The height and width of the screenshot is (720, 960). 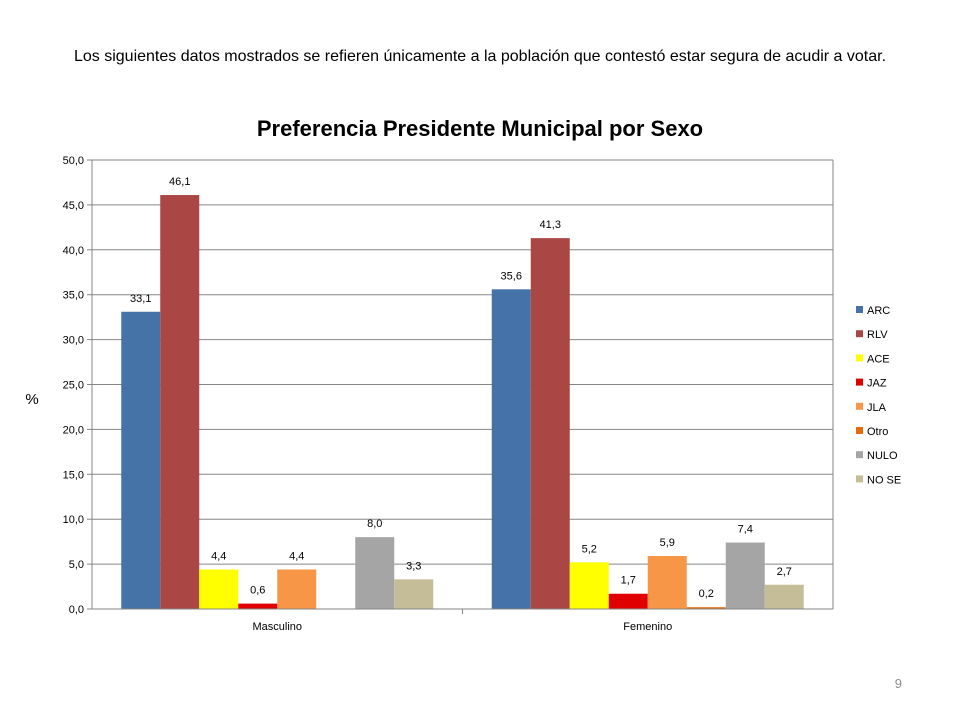 I want to click on bar-rlv-femenino, so click(x=550, y=423).